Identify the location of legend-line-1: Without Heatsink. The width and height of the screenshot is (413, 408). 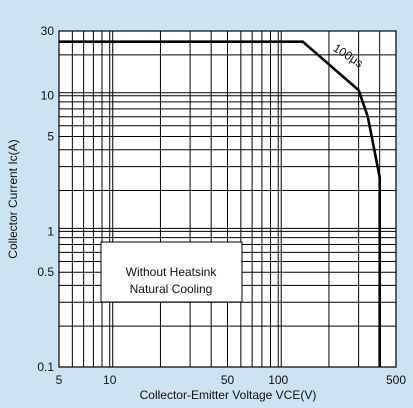
(172, 272).